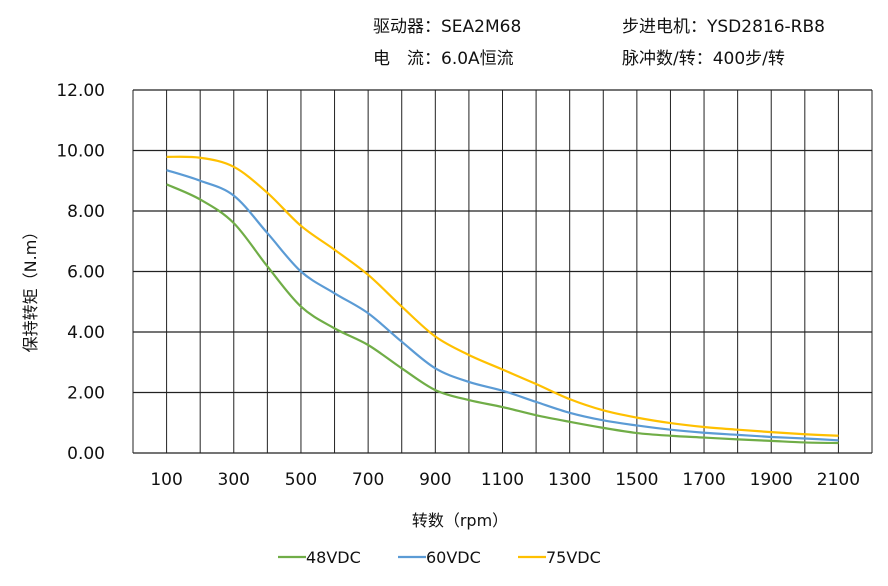  I want to click on x-tick-label: 500, so click(301, 480).